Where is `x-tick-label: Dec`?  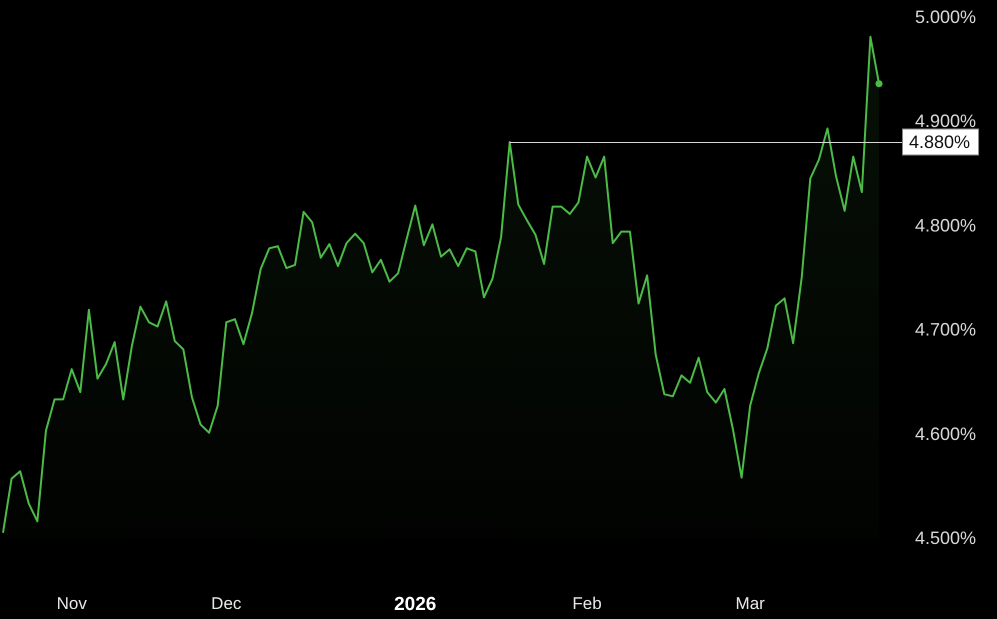
x-tick-label: Dec is located at coordinates (226, 603).